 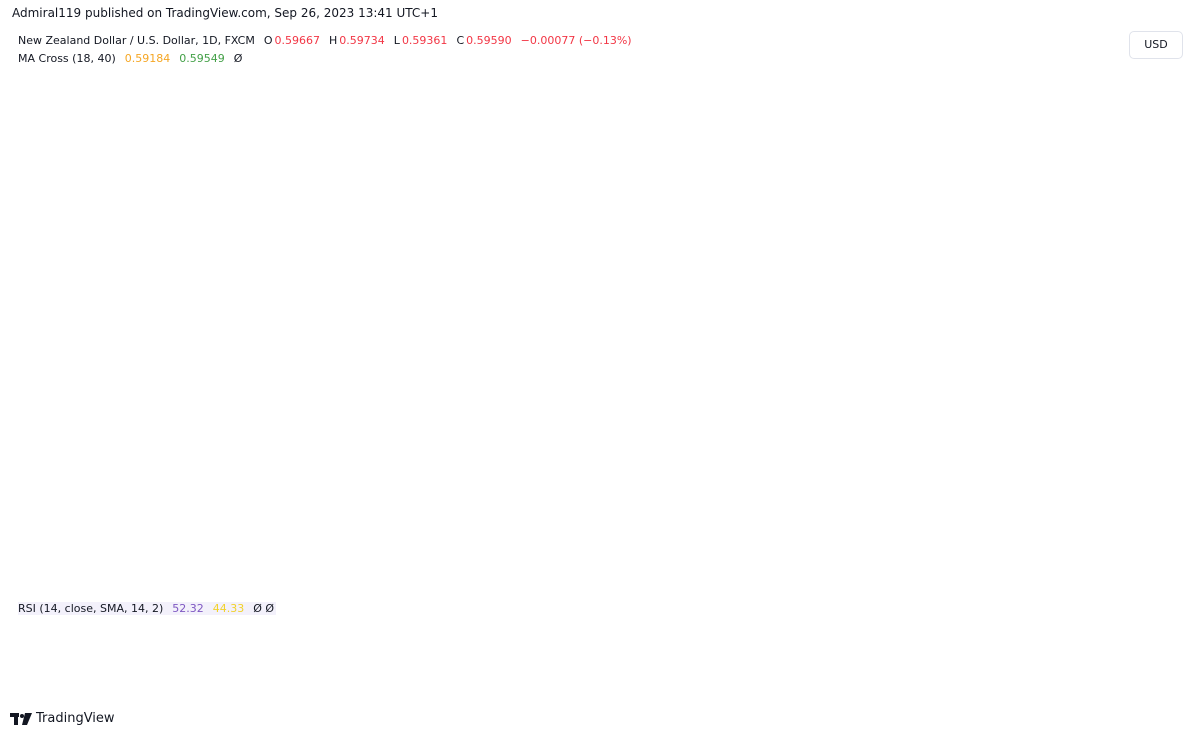 What do you see at coordinates (861, 227) in the screenshot?
I see `mb-zone` at bounding box center [861, 227].